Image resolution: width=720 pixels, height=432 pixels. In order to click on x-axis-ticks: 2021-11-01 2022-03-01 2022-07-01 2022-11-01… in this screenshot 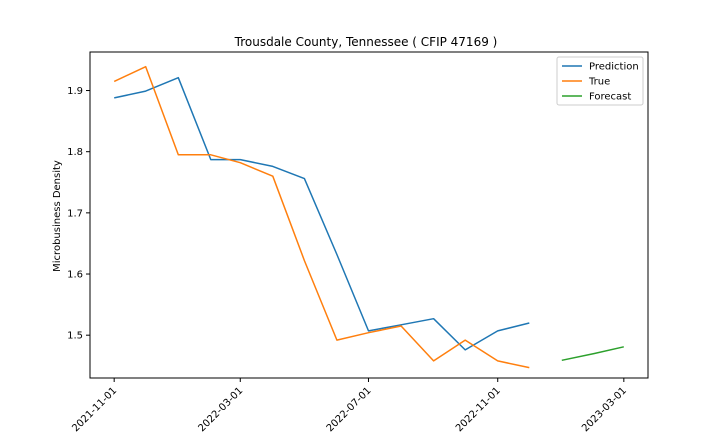, I will do `click(349, 405)`.